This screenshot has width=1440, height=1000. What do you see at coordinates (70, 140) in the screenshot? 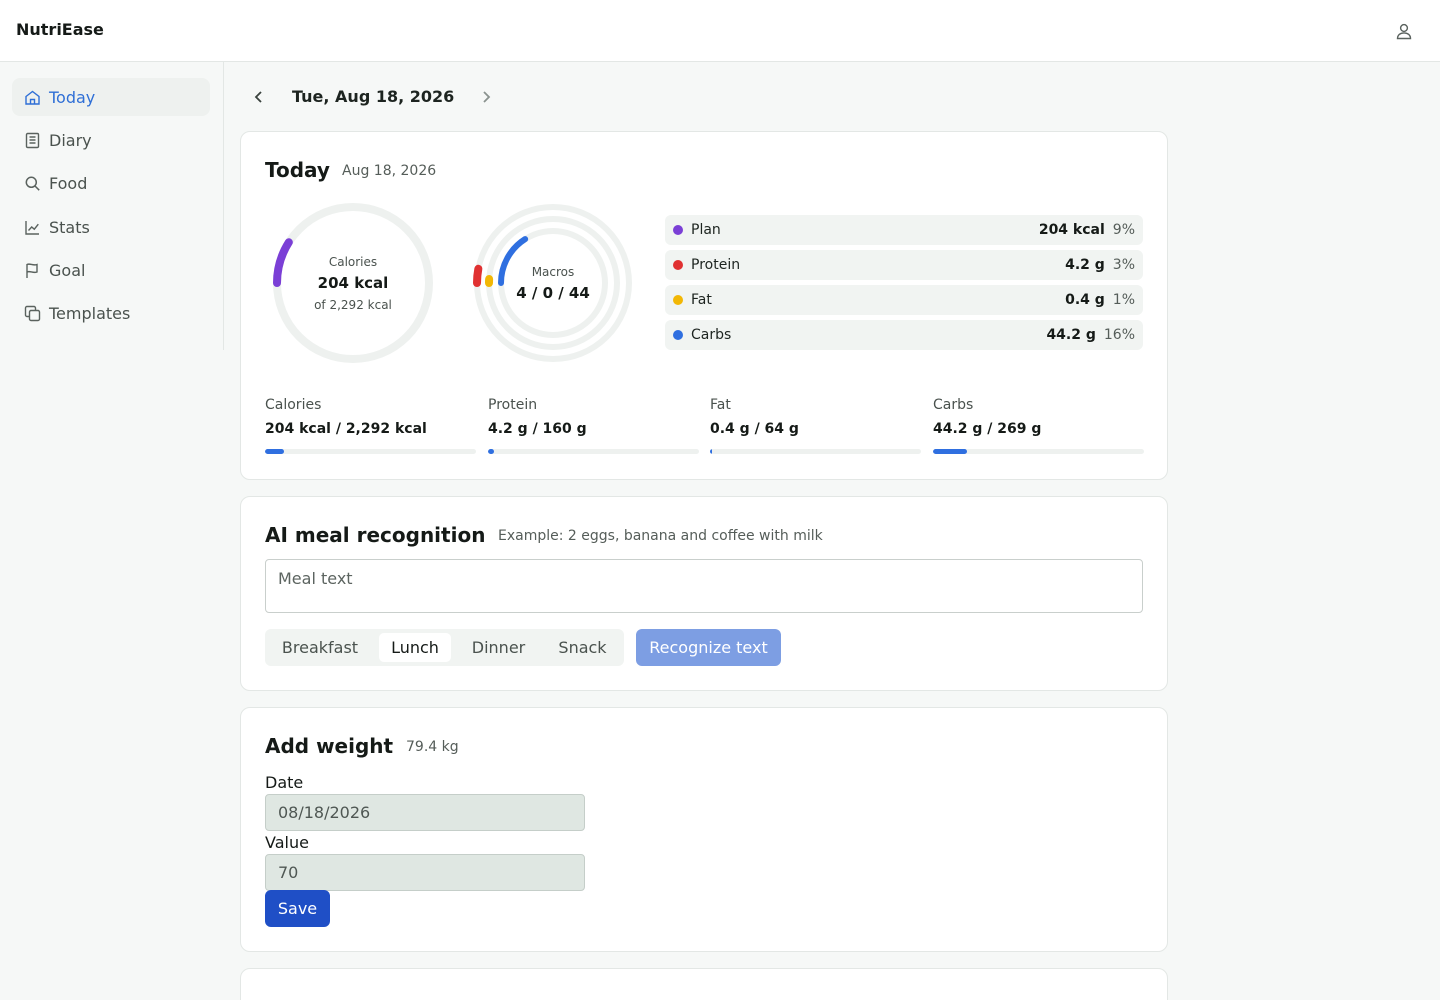
I see `sidebar-item-label: Diary` at bounding box center [70, 140].